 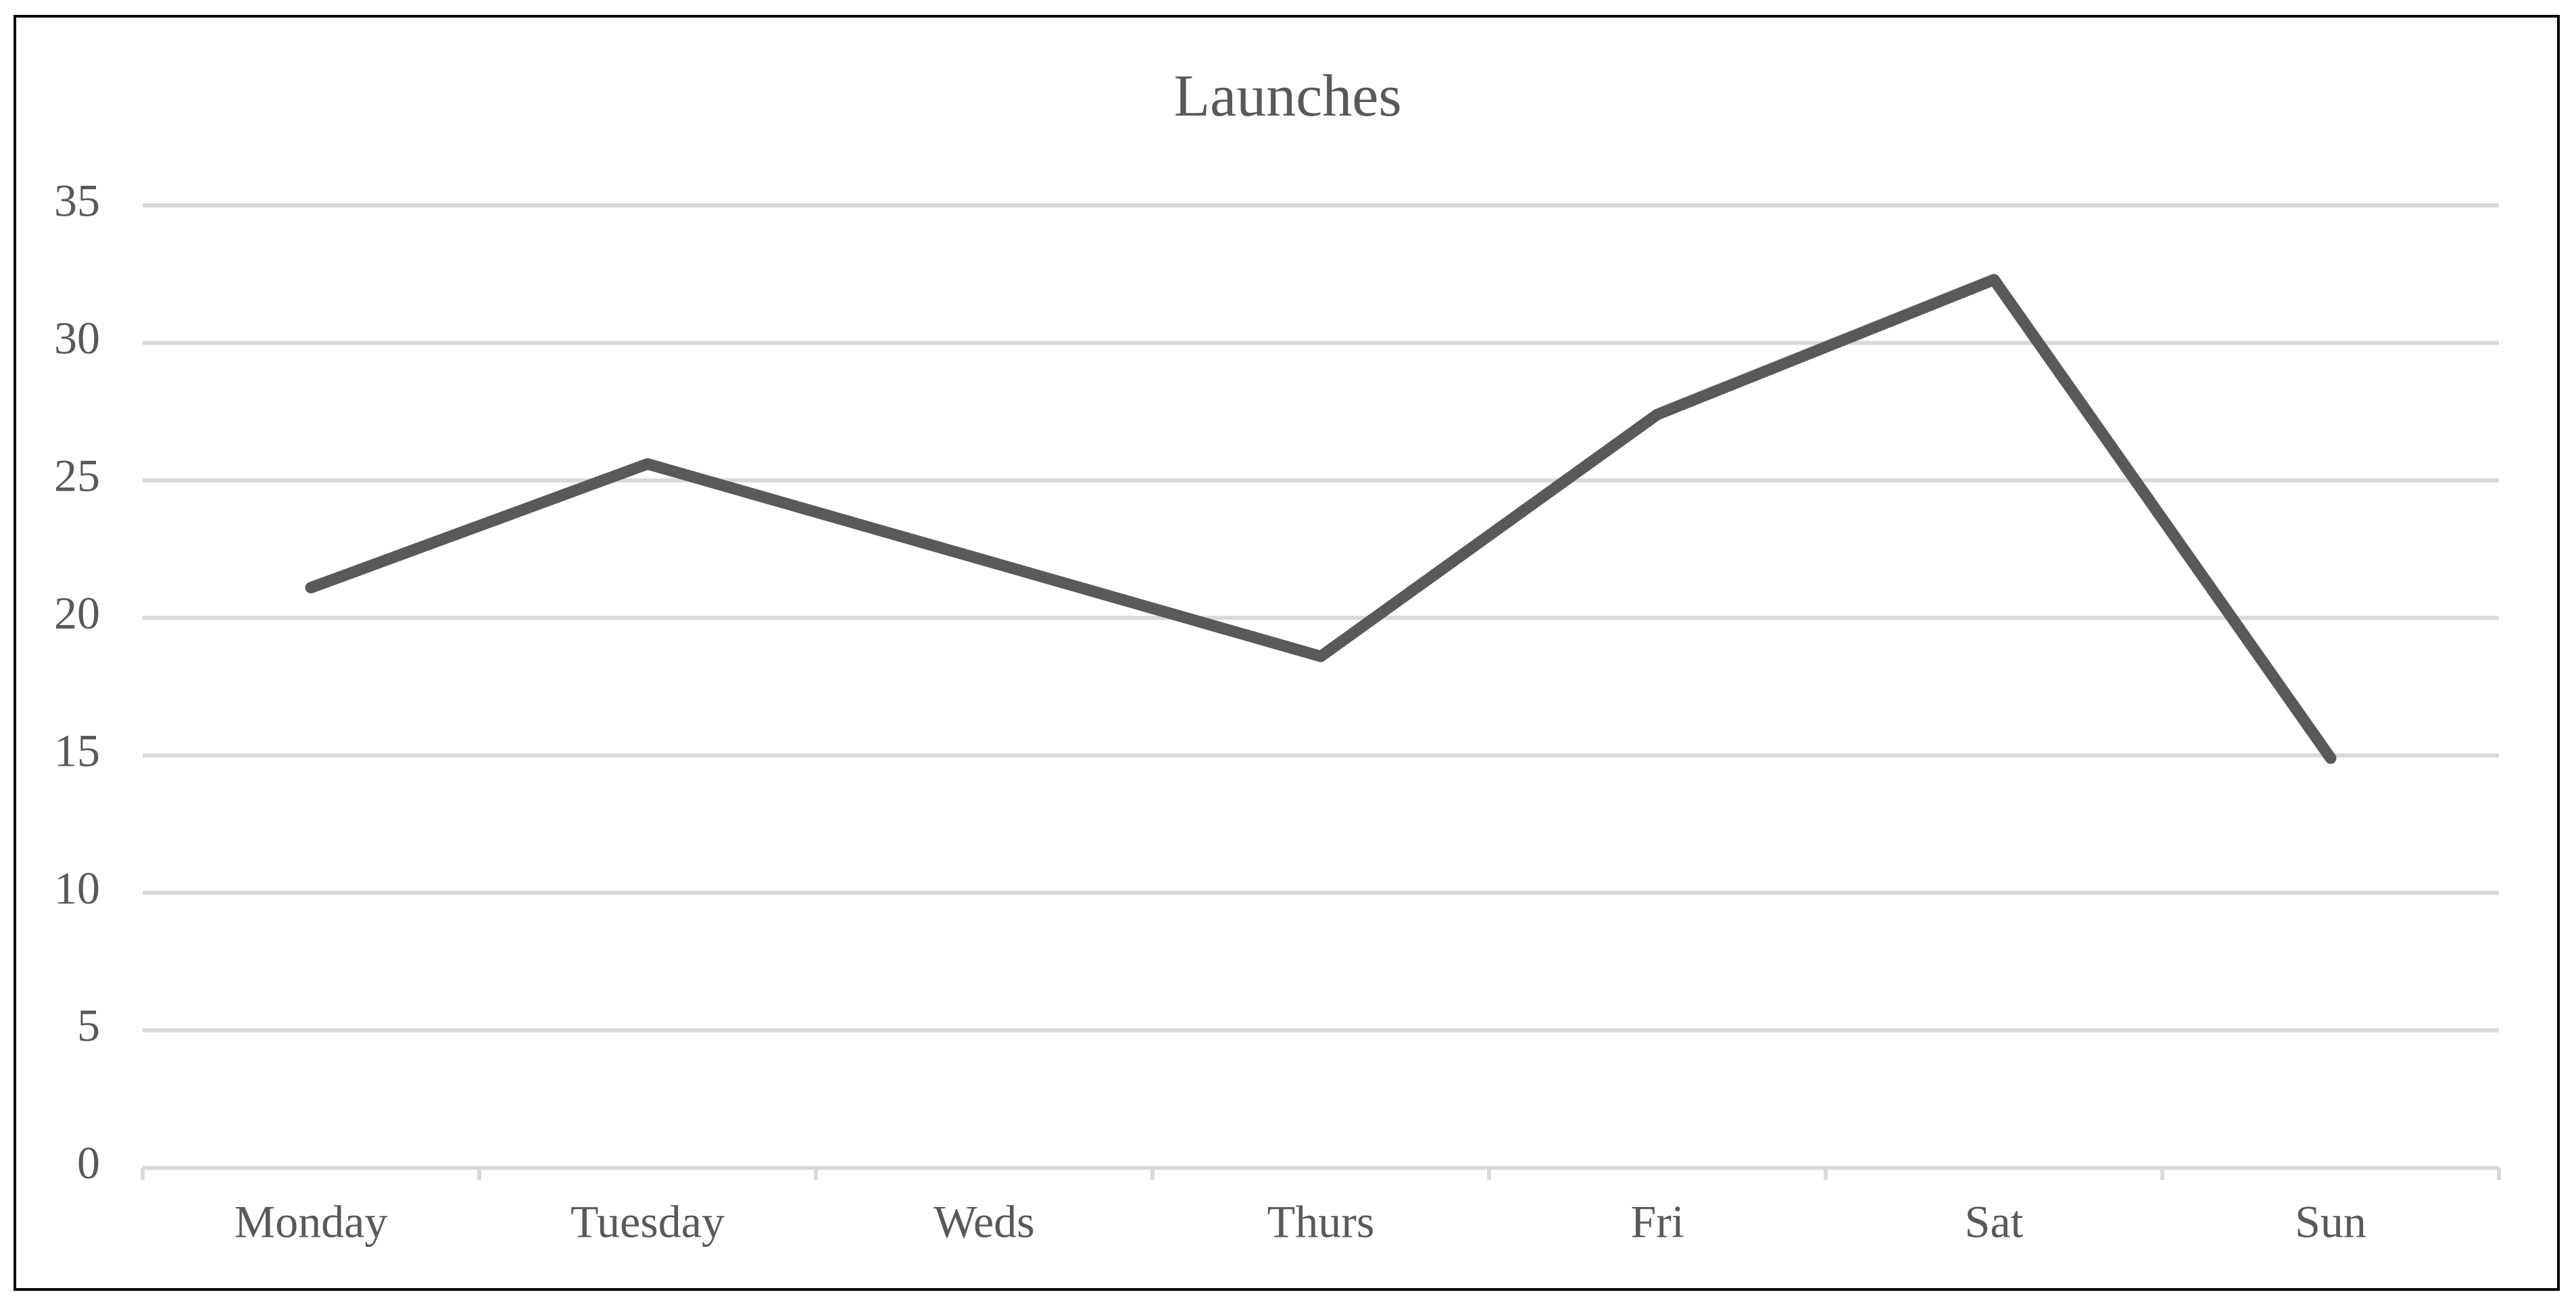 I want to click on y-tick-label: 10, so click(x=77, y=888).